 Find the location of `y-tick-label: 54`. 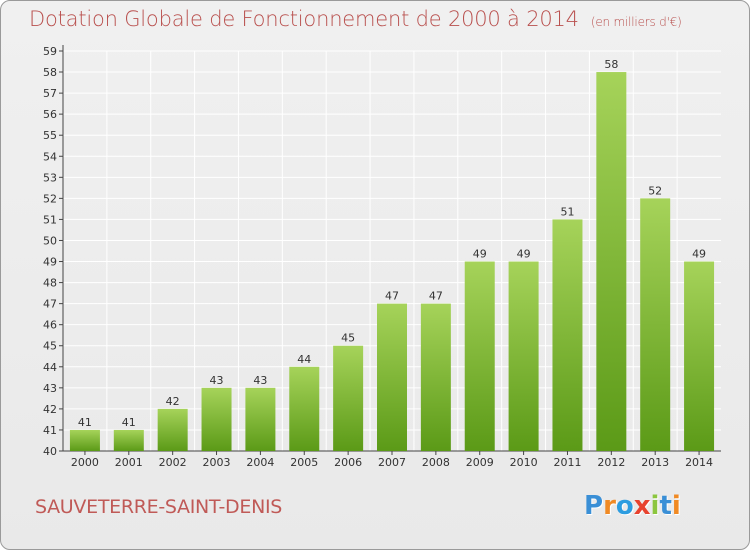

y-tick-label: 54 is located at coordinates (50, 156).